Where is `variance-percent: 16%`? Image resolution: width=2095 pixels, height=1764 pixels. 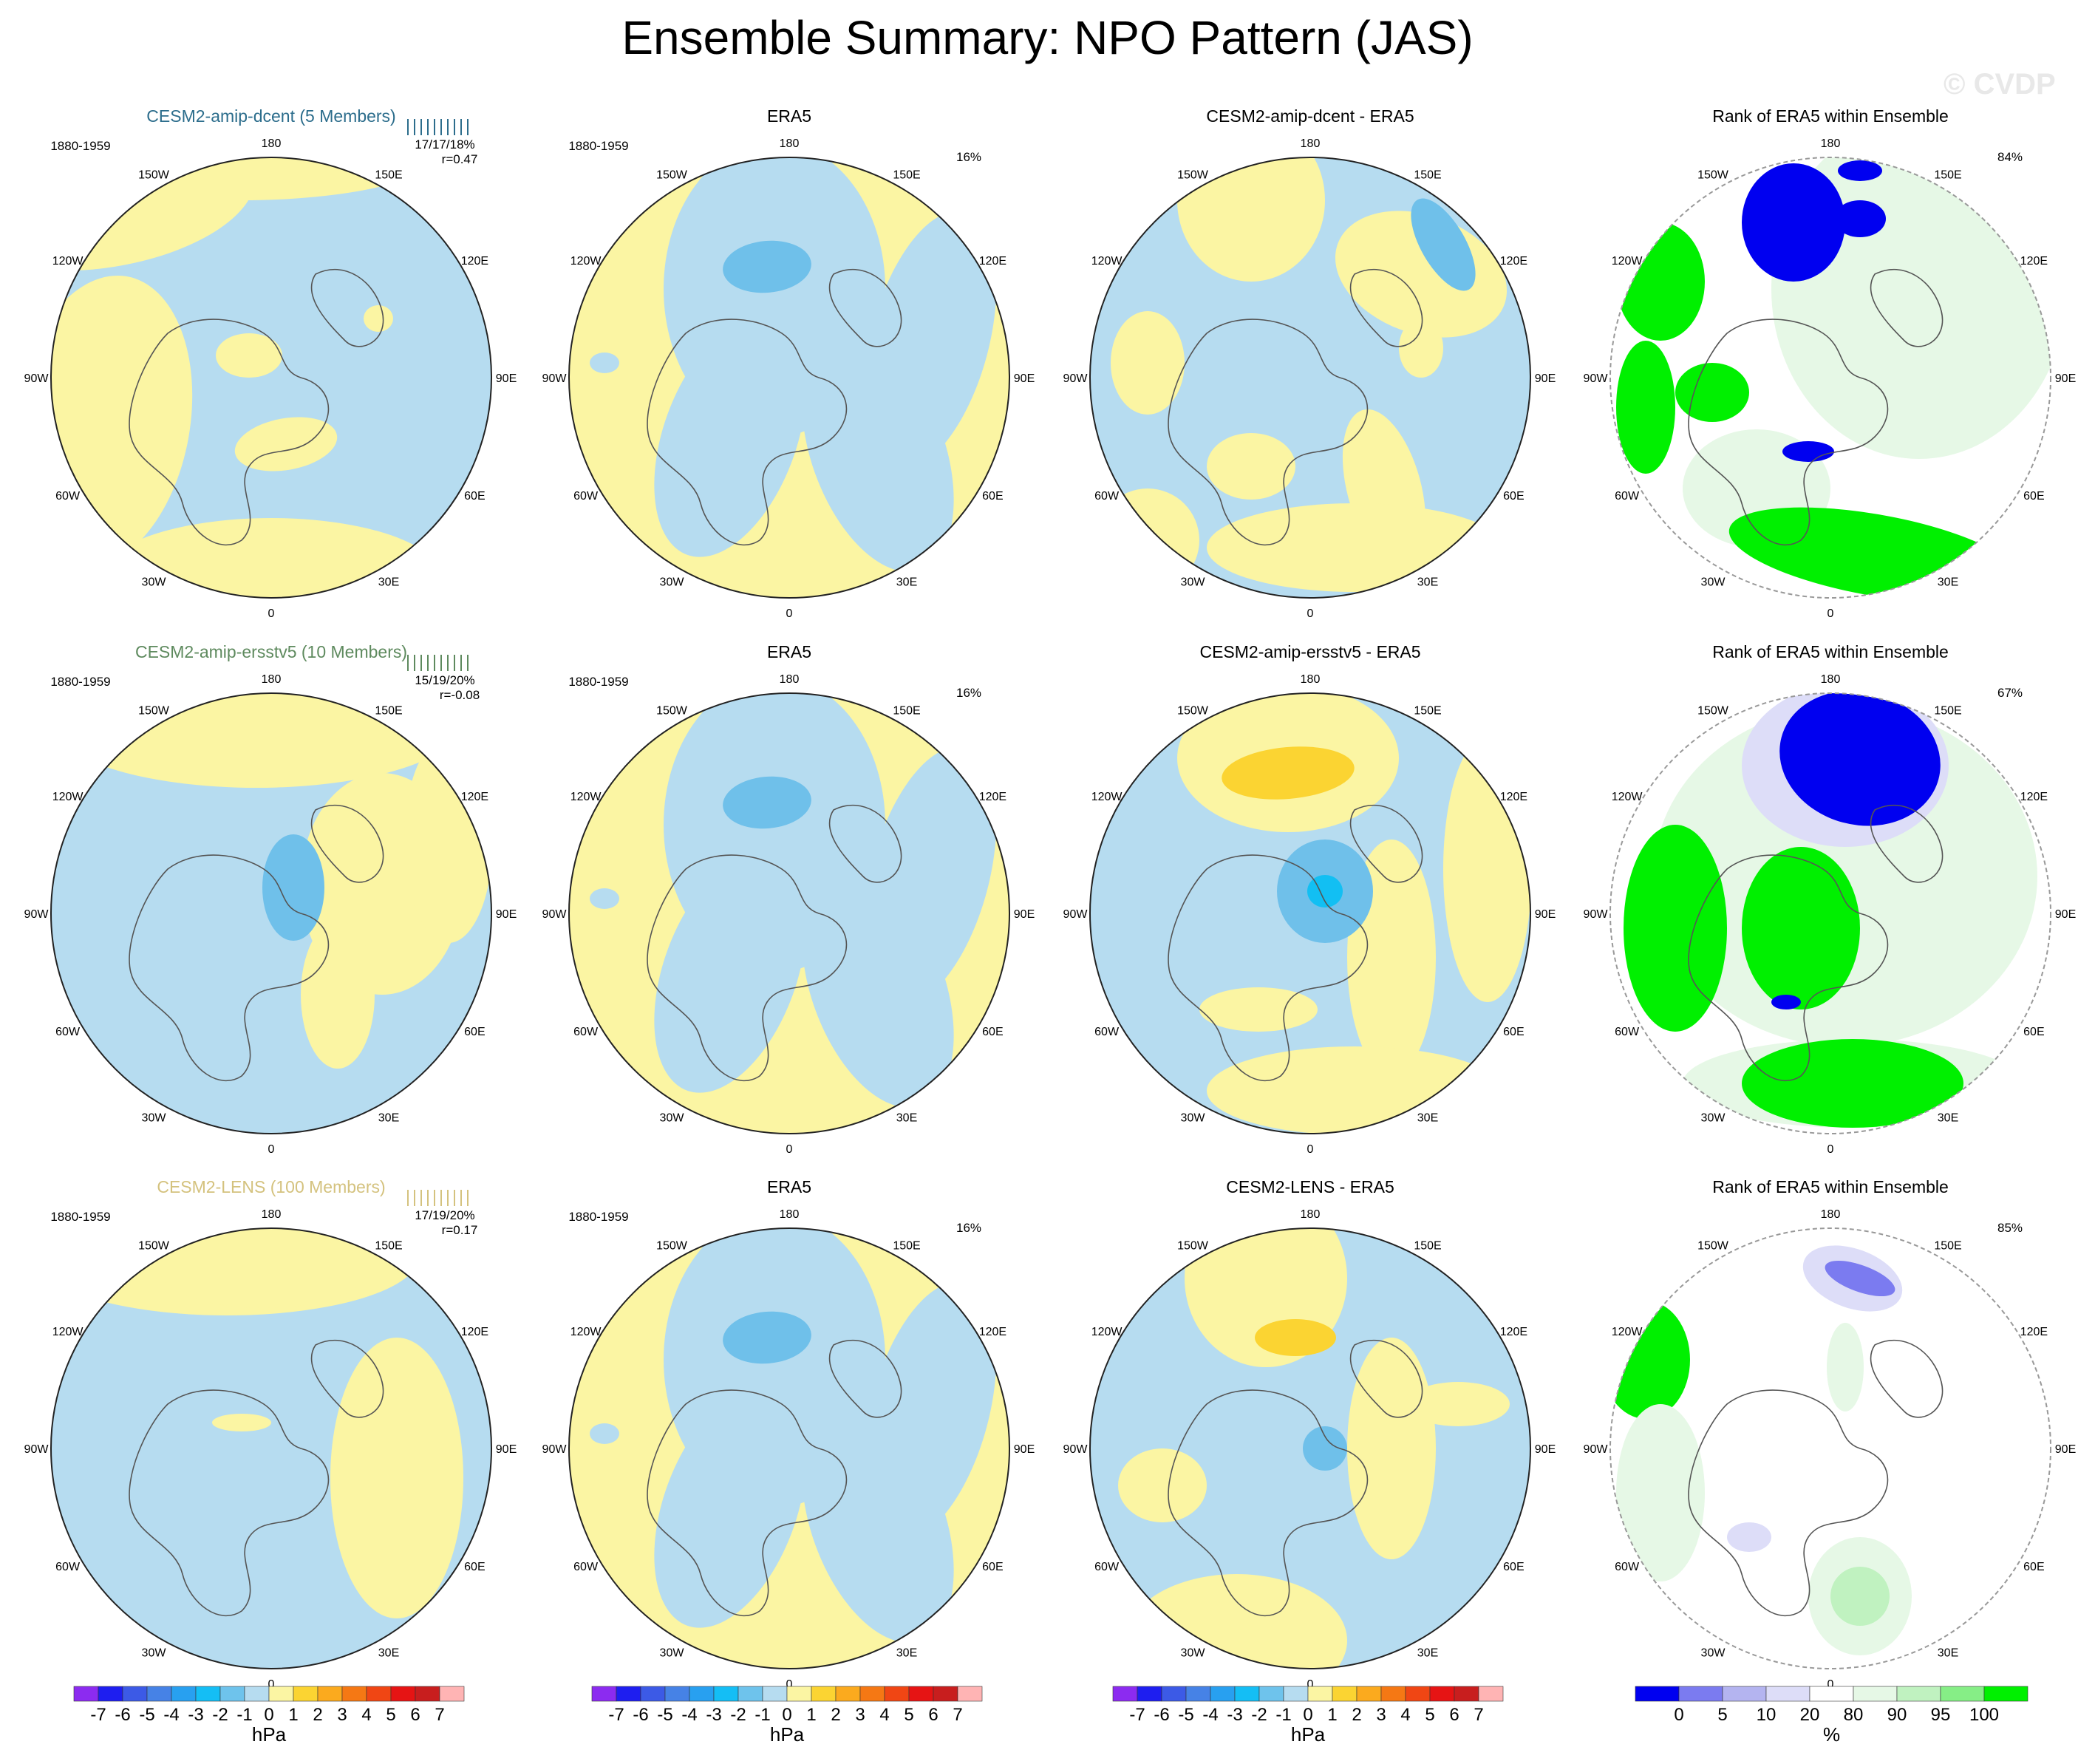 variance-percent: 16% is located at coordinates (968, 157).